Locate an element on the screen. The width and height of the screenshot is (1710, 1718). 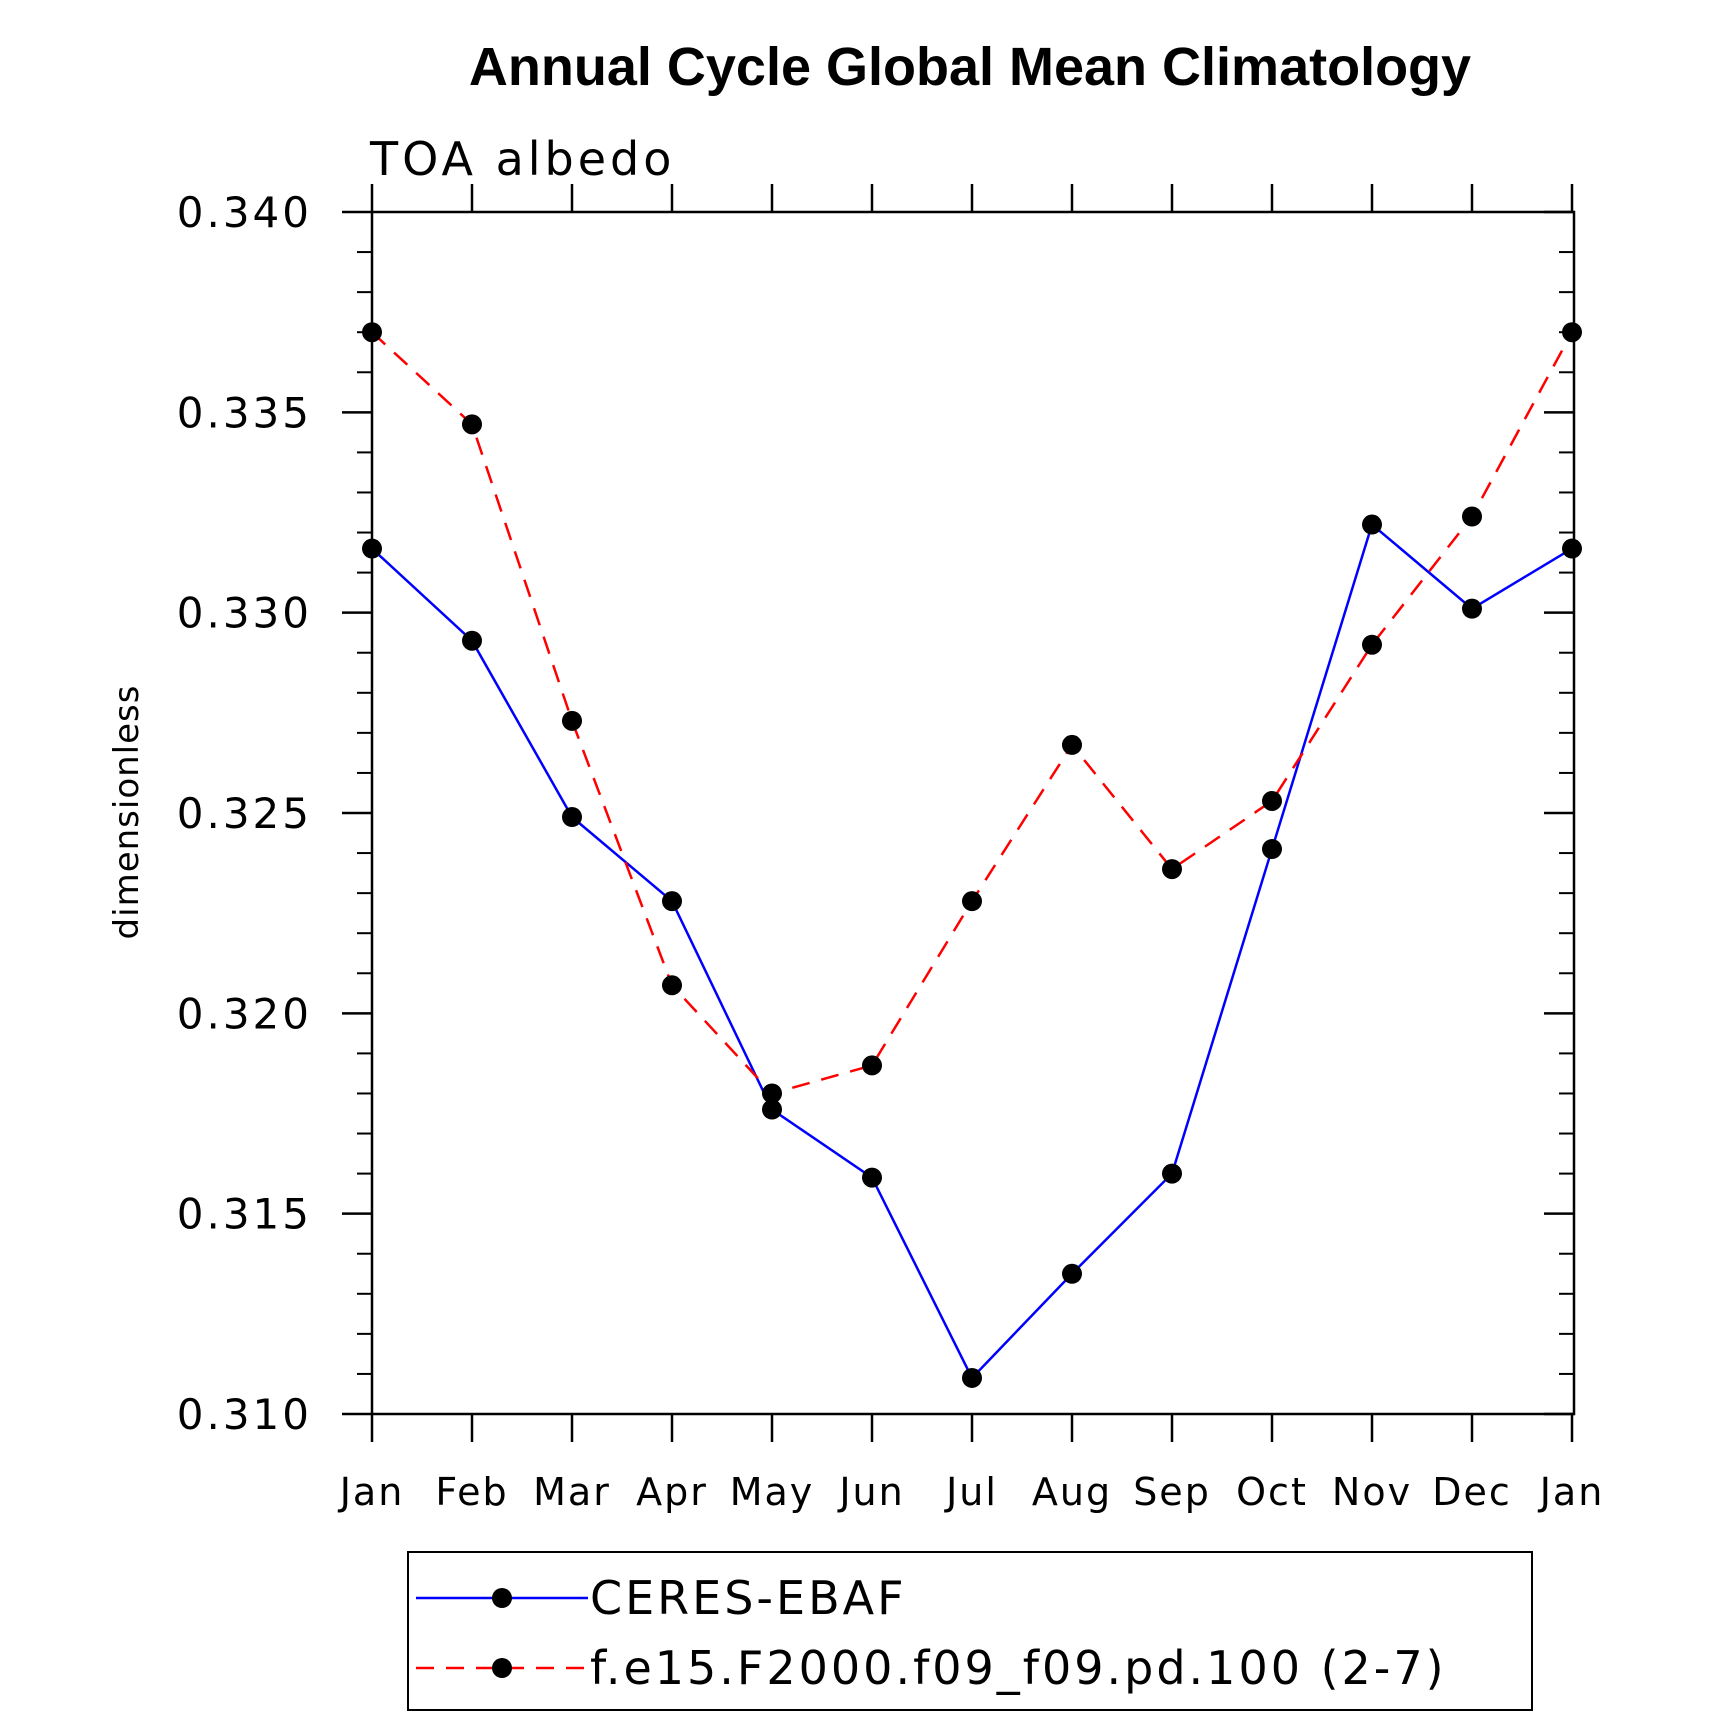
y-tick-label: 0.310 is located at coordinates (244, 1414).